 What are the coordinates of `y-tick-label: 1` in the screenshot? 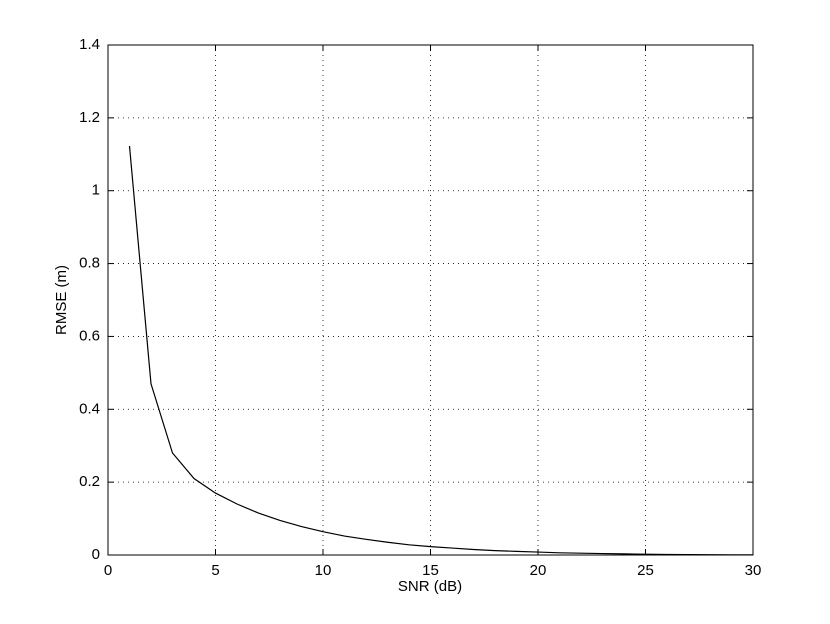 It's located at (96, 190).